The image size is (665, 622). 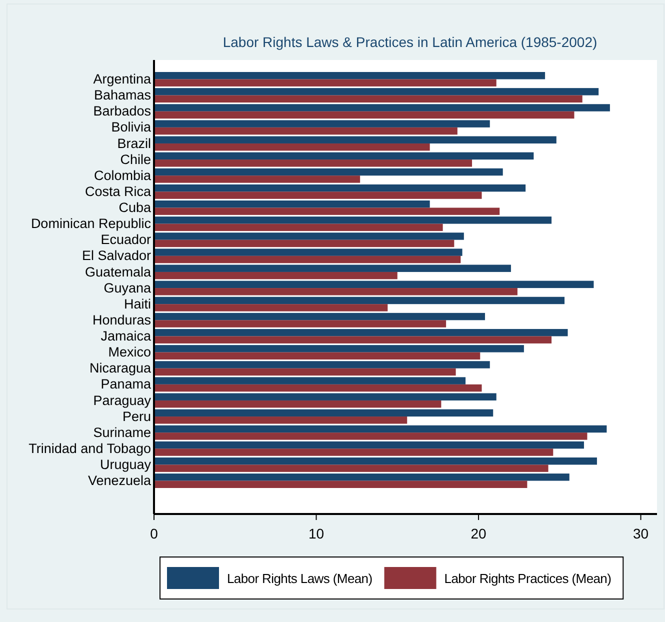 What do you see at coordinates (135, 208) in the screenshot?
I see `y-tick-label: Cuba` at bounding box center [135, 208].